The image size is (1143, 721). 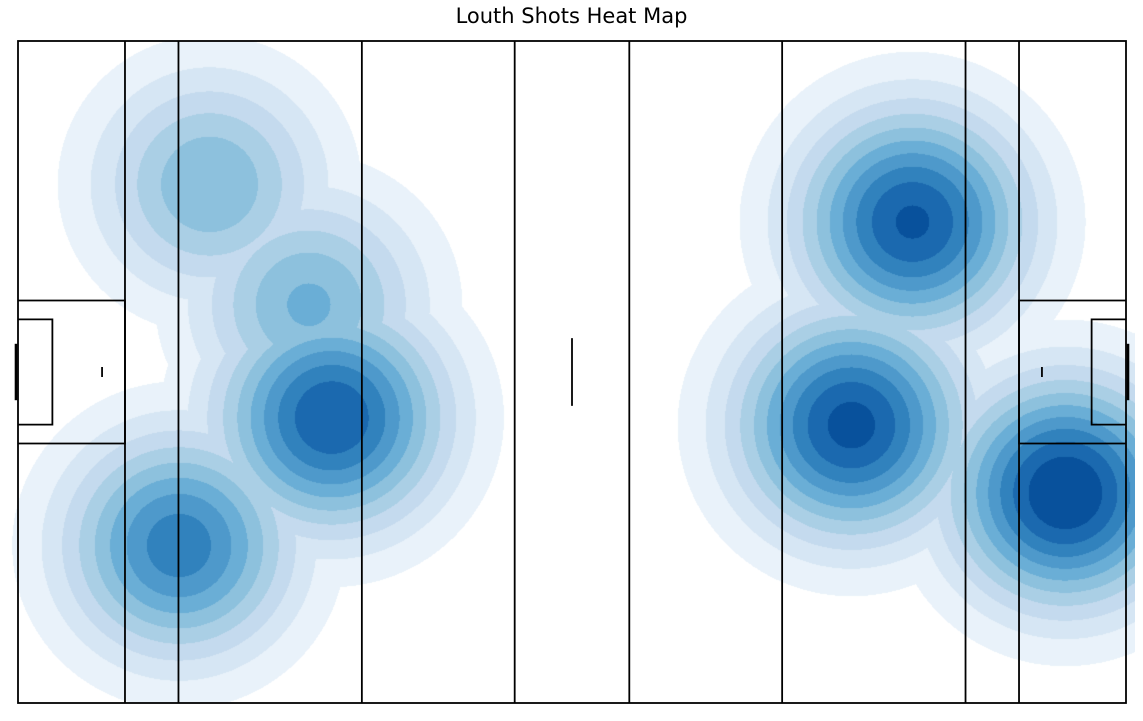 What do you see at coordinates (1108, 372) in the screenshot?
I see `small-rectangle-right` at bounding box center [1108, 372].